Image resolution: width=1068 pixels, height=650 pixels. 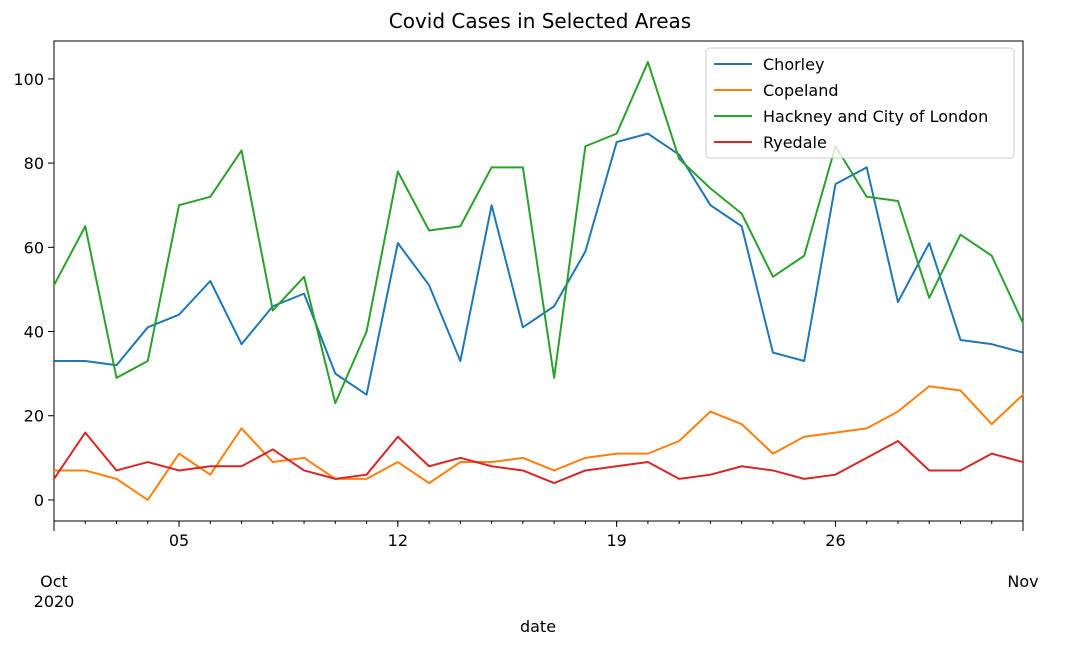 What do you see at coordinates (1022, 581) in the screenshot?
I see `x-major-tick-label: Nov` at bounding box center [1022, 581].